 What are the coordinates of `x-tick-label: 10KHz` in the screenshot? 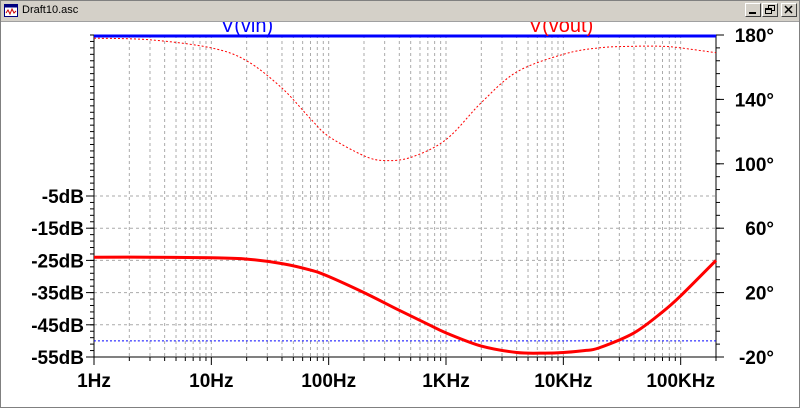 It's located at (563, 381).